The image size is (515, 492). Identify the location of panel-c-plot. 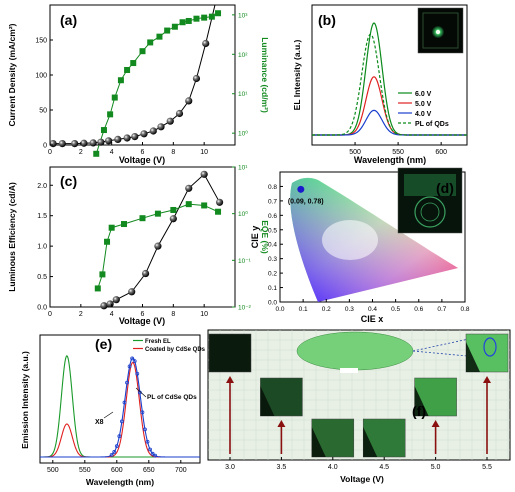
(159, 240).